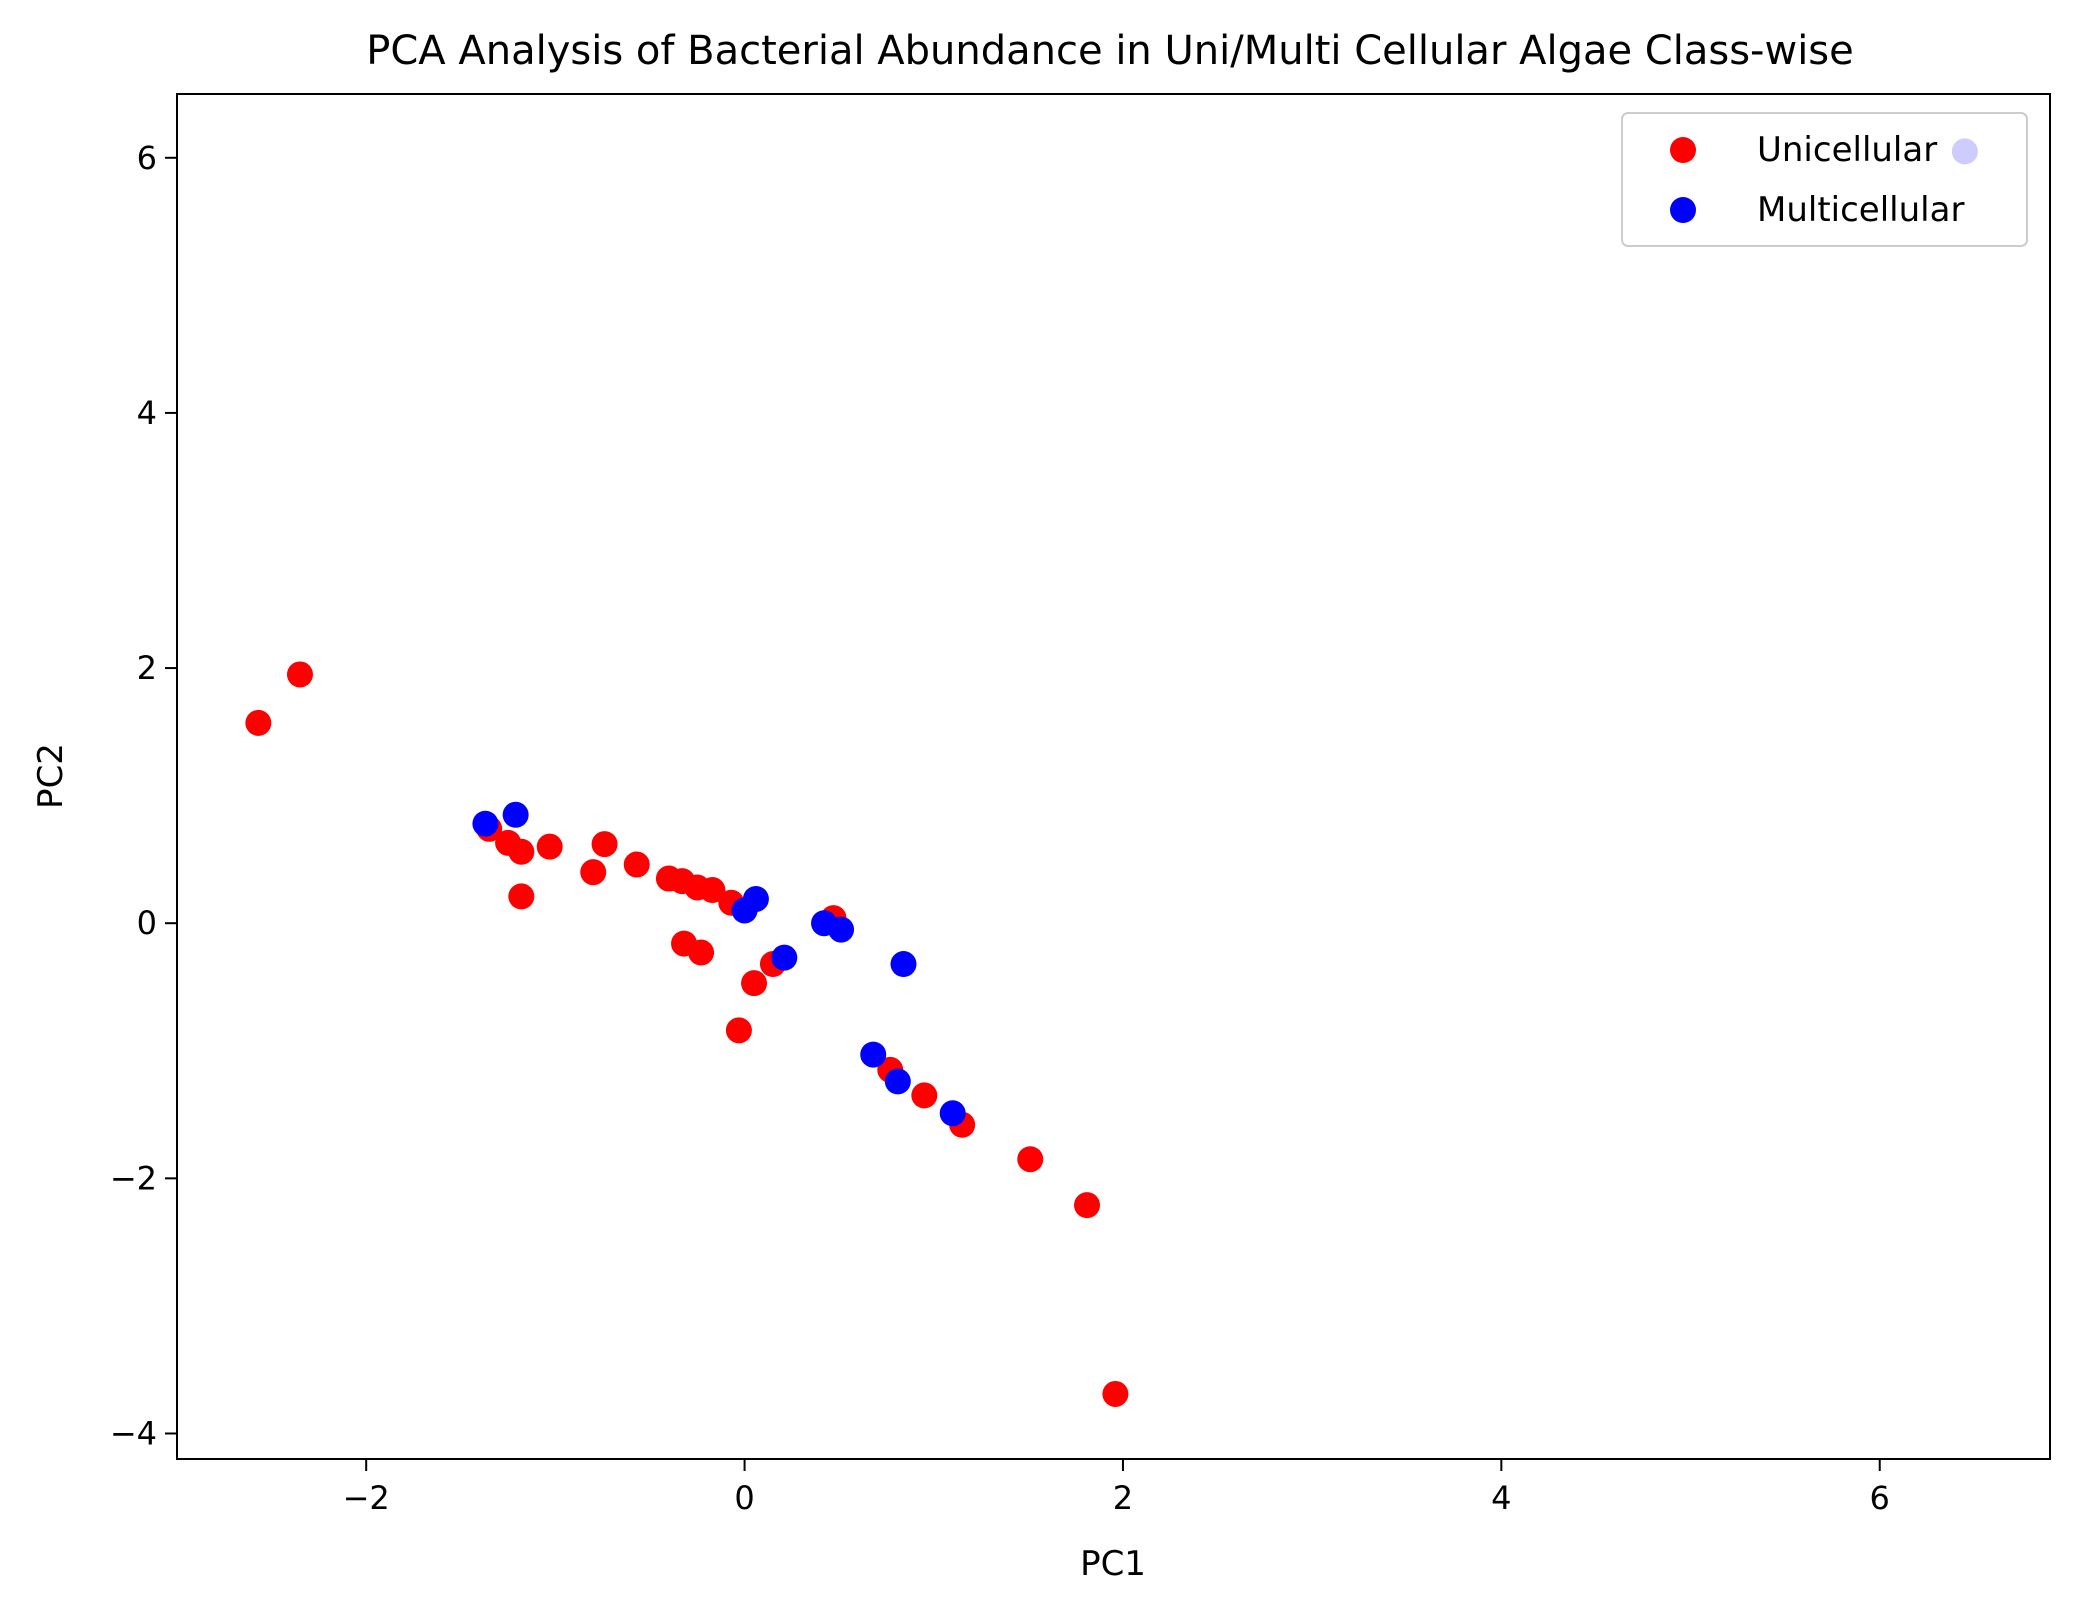 Image resolution: width=2075 pixels, height=1607 pixels. What do you see at coordinates (1880, 1498) in the screenshot?
I see `x-tick-label: 6` at bounding box center [1880, 1498].